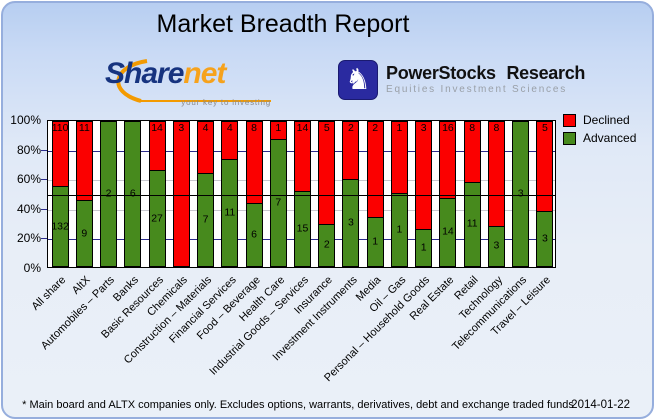 The image size is (655, 420). Describe the element at coordinates (157, 218) in the screenshot. I see `advanced-value-label: 27` at that location.